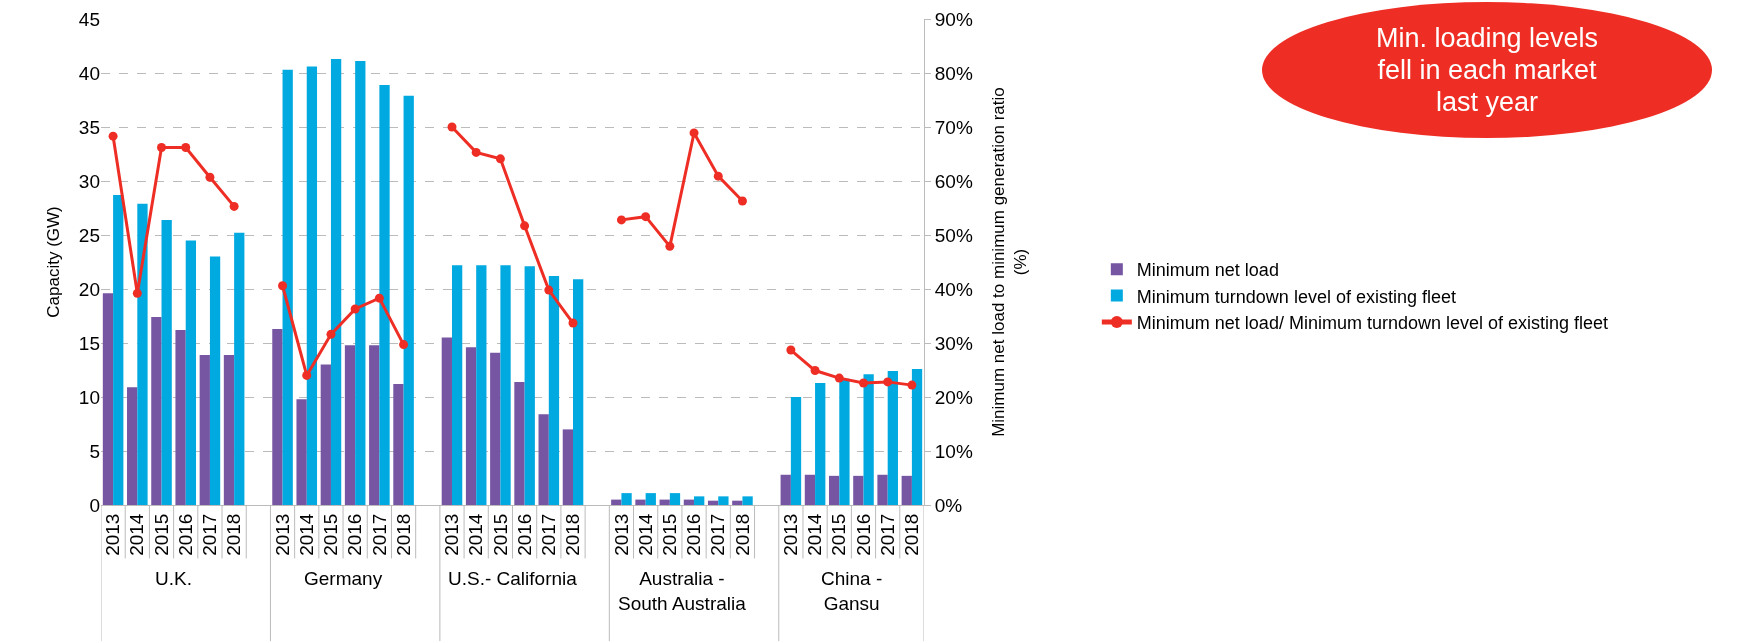  What do you see at coordinates (953, 127) in the screenshot?
I see `y2-tick-label: 70%` at bounding box center [953, 127].